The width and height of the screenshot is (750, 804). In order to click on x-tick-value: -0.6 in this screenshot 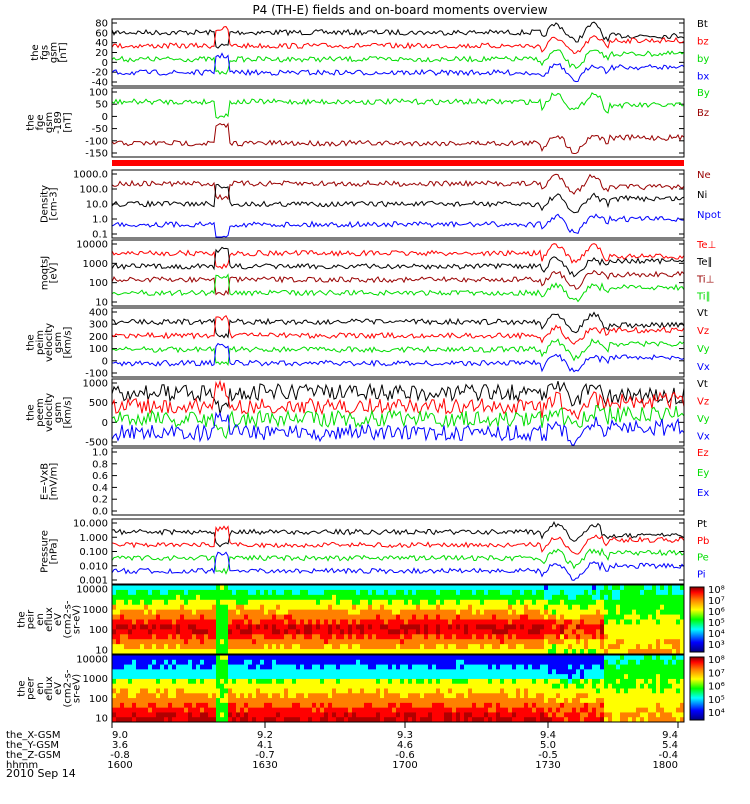, I will do `click(405, 755)`.